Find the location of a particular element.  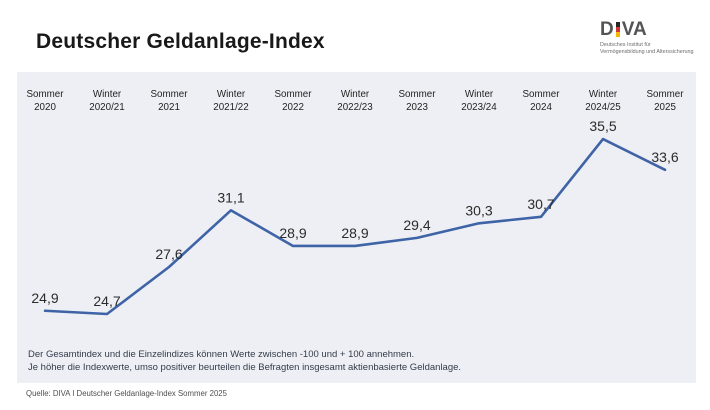

x-axis-label-year: 2024 is located at coordinates (541, 107).